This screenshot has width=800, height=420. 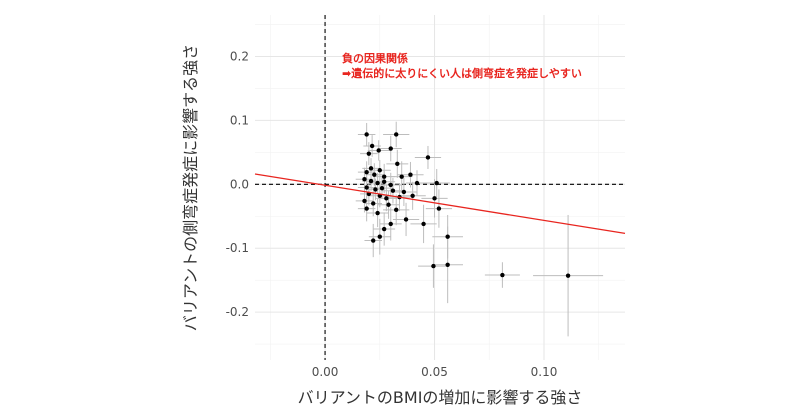 What do you see at coordinates (440, 397) in the screenshot?
I see `x-axis-title: バリアントのBMIの増加に影響する強さ` at bounding box center [440, 397].